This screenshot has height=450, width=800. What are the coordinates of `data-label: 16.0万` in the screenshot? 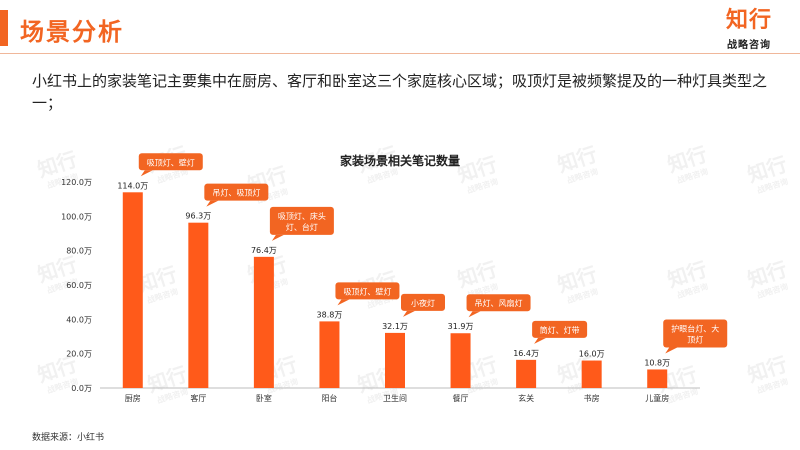 It's located at (592, 354).